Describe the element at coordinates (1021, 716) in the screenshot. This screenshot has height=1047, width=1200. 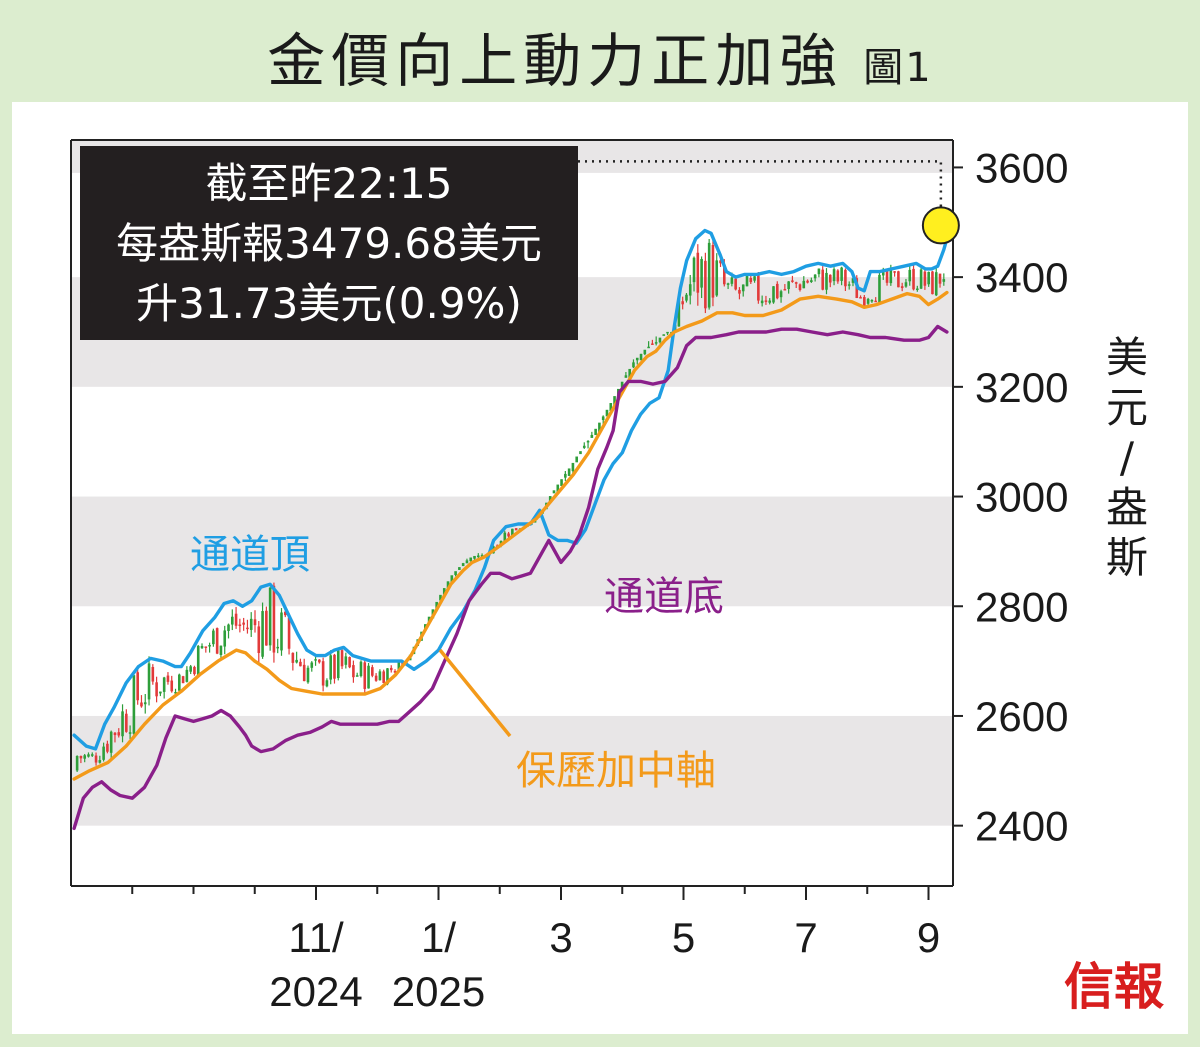
I see `y-tick-label: 2600` at that location.